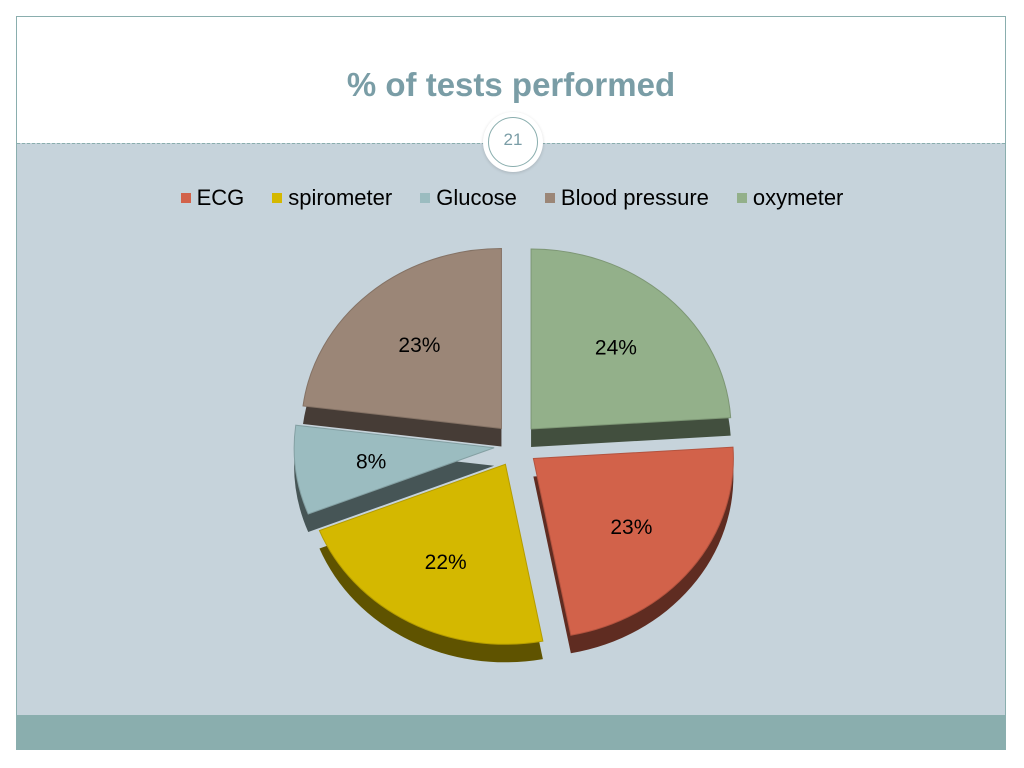 This screenshot has width=1024, height=768. I want to click on legend-label-ecg: ECG, so click(220, 197).